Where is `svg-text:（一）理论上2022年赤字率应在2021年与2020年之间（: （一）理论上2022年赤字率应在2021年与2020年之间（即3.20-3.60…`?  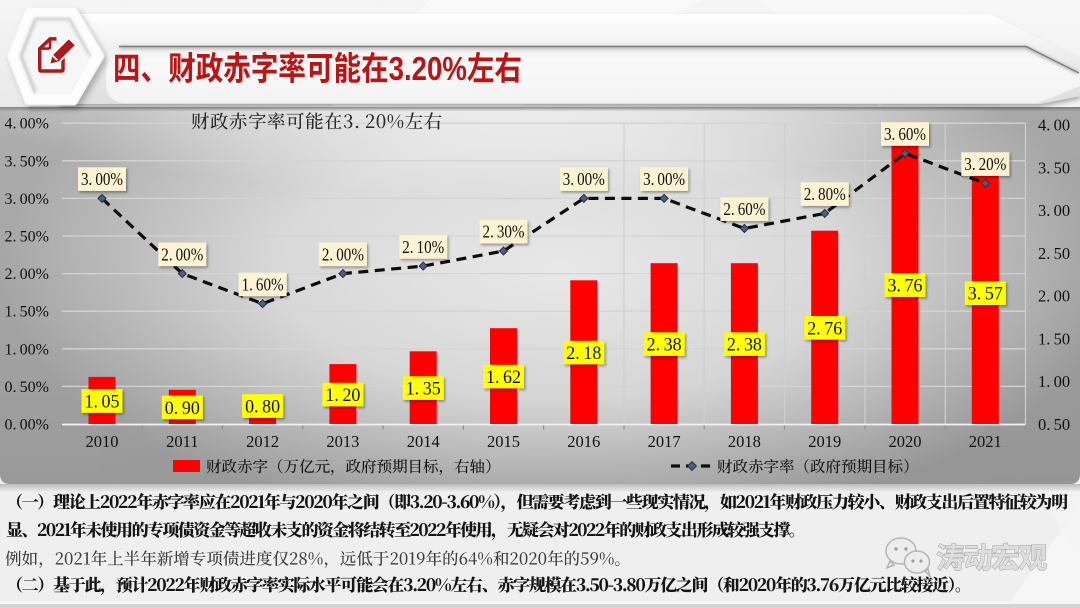
svg-text:（一）理论上2022年赤字率应在2021年与2020年之间（: （一）理论上2022年赤字率应在2021年与2020年之间（即3.20-3.60… is located at coordinates (537, 500).